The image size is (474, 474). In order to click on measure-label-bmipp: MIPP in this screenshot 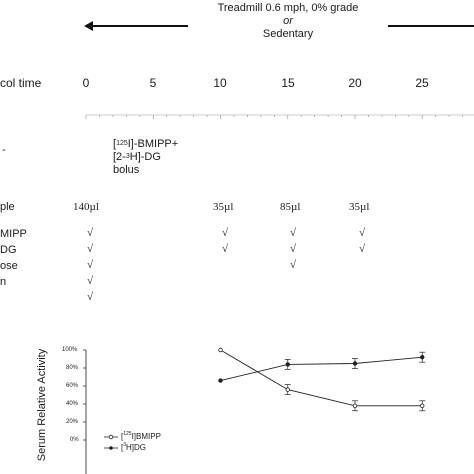, I will do `click(13, 234)`.